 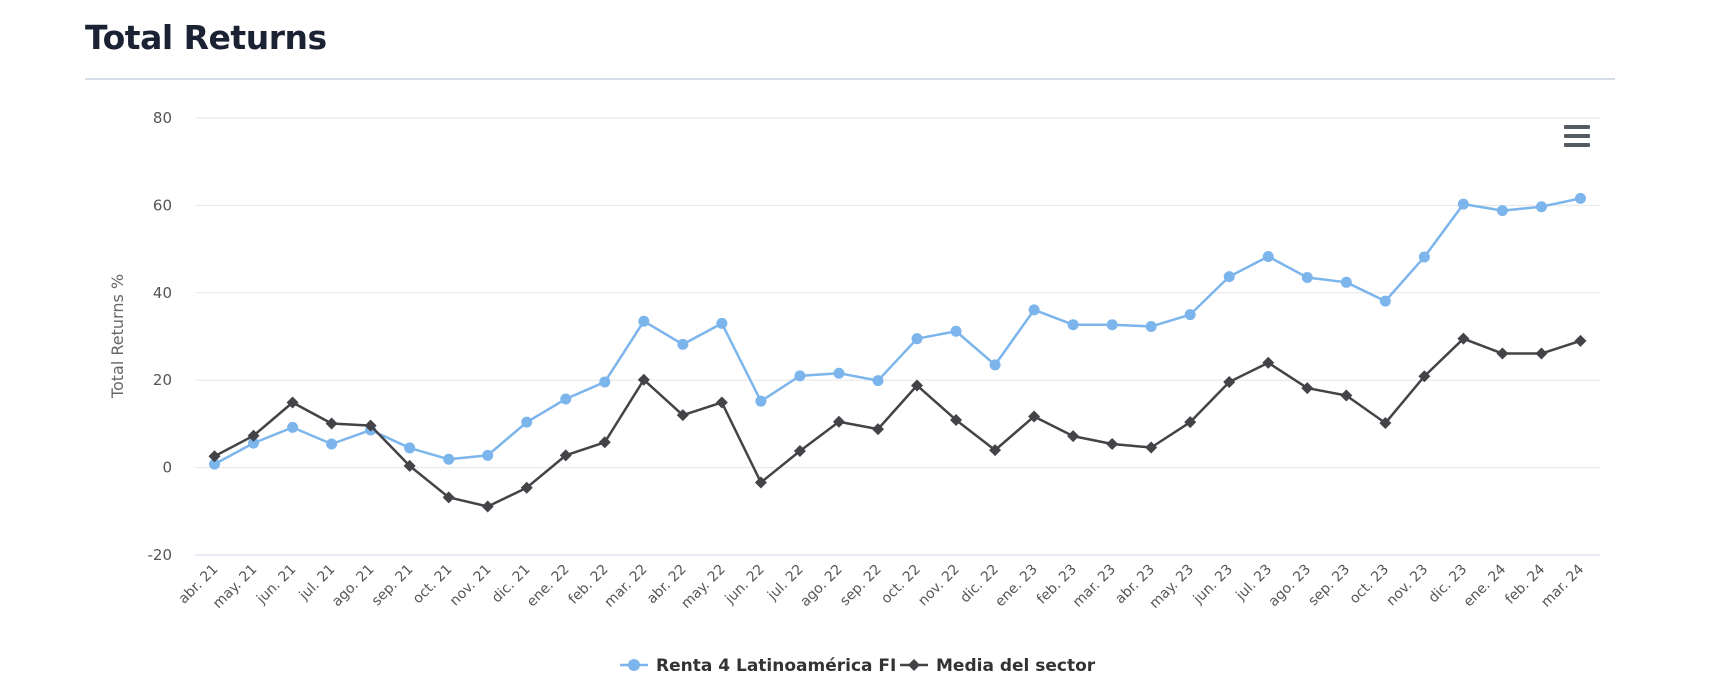 I want to click on hamburger-menu-icon, so click(x=1577, y=127).